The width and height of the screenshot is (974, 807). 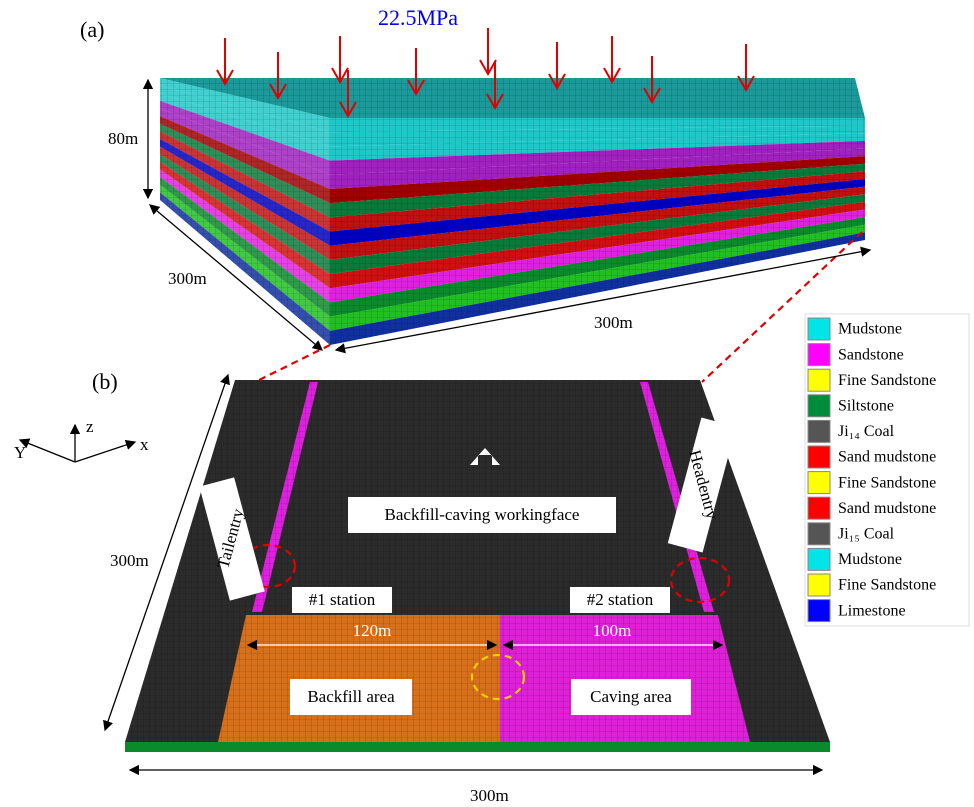 What do you see at coordinates (144, 444) in the screenshot?
I see `axis-label: x` at bounding box center [144, 444].